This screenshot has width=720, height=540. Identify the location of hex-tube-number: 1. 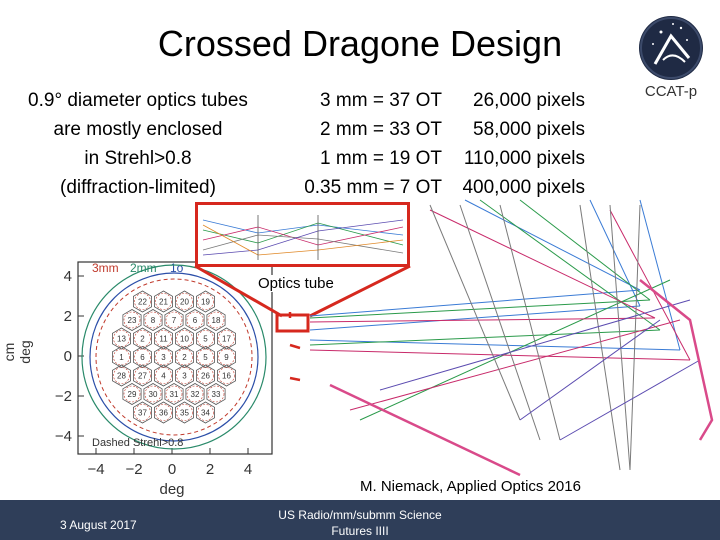
(121, 357).